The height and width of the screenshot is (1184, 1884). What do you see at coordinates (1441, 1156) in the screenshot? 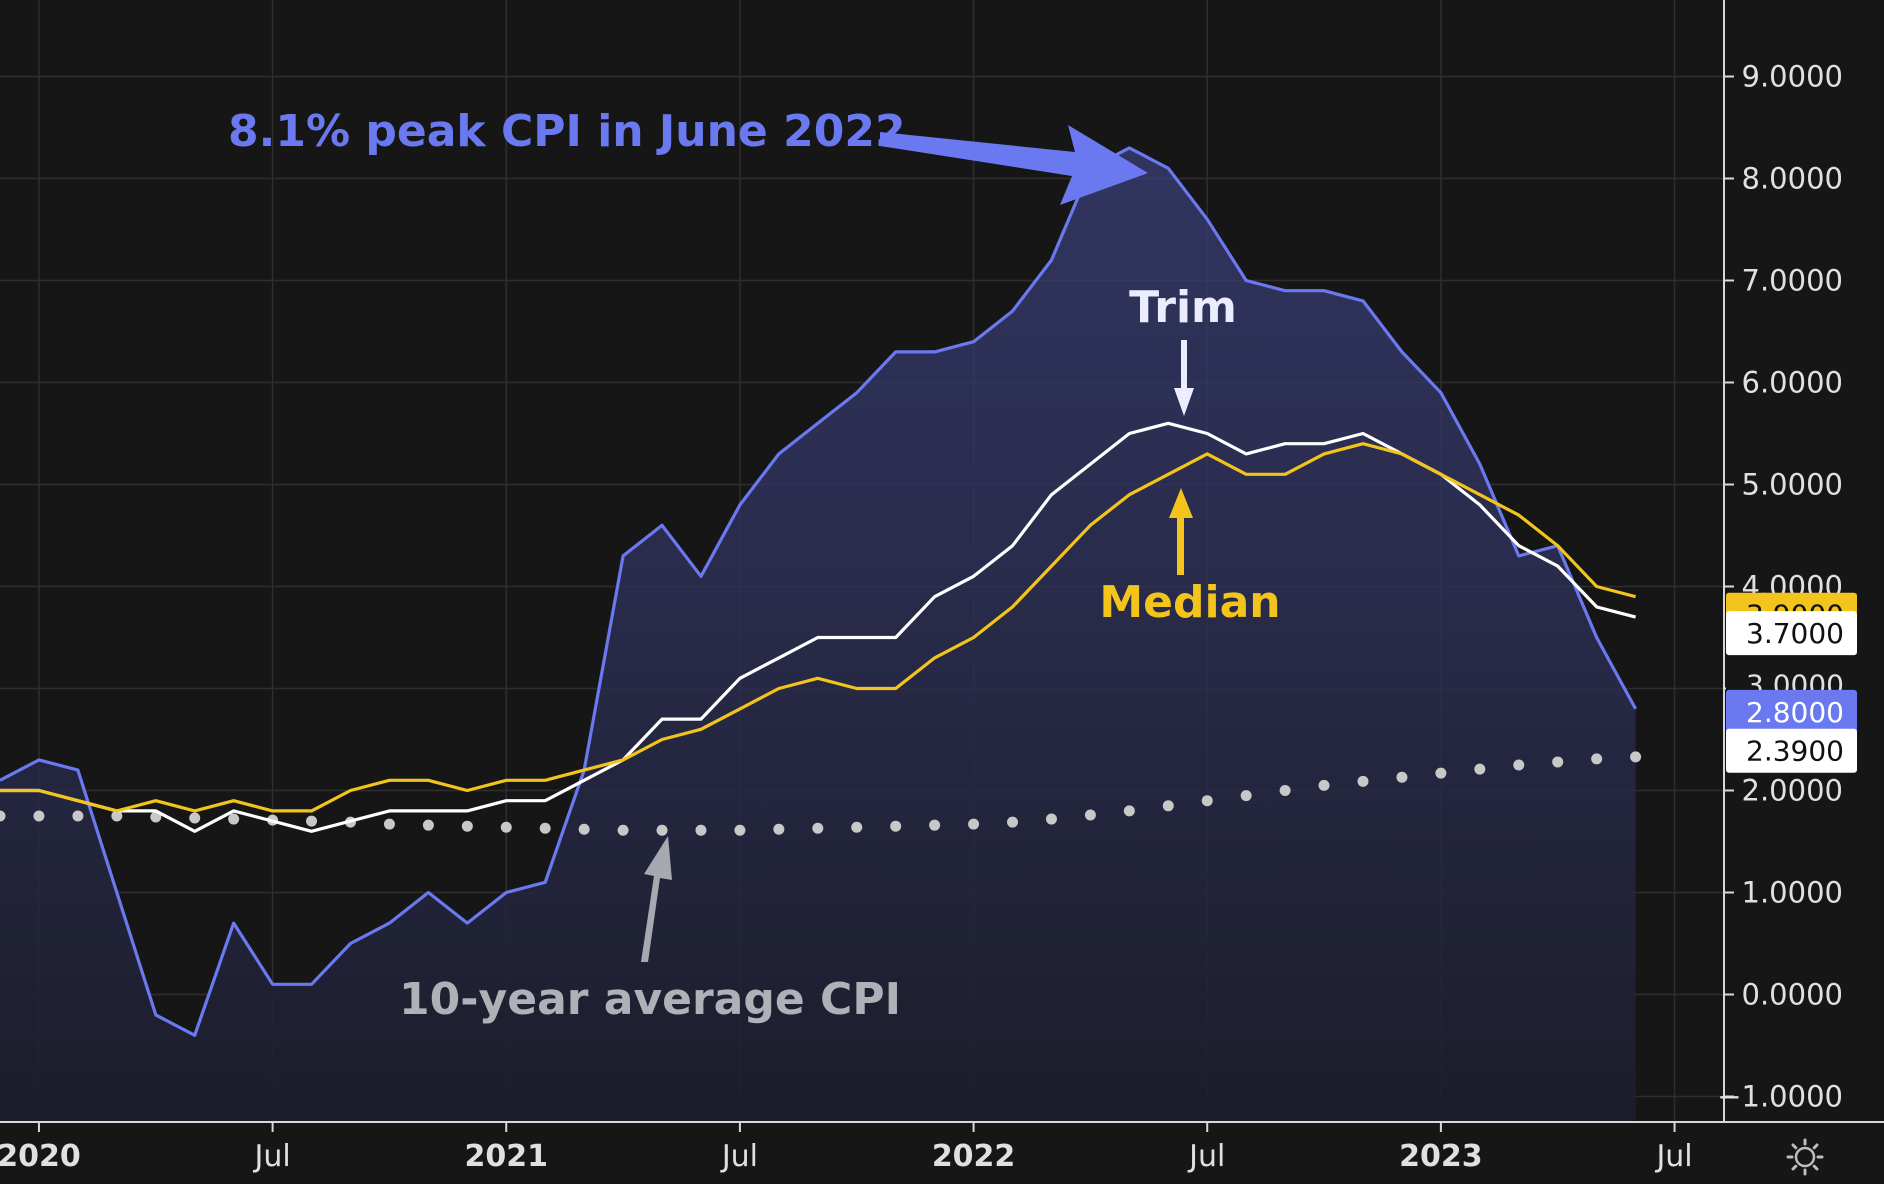
I see `x-tick-label: 2023` at bounding box center [1441, 1156].